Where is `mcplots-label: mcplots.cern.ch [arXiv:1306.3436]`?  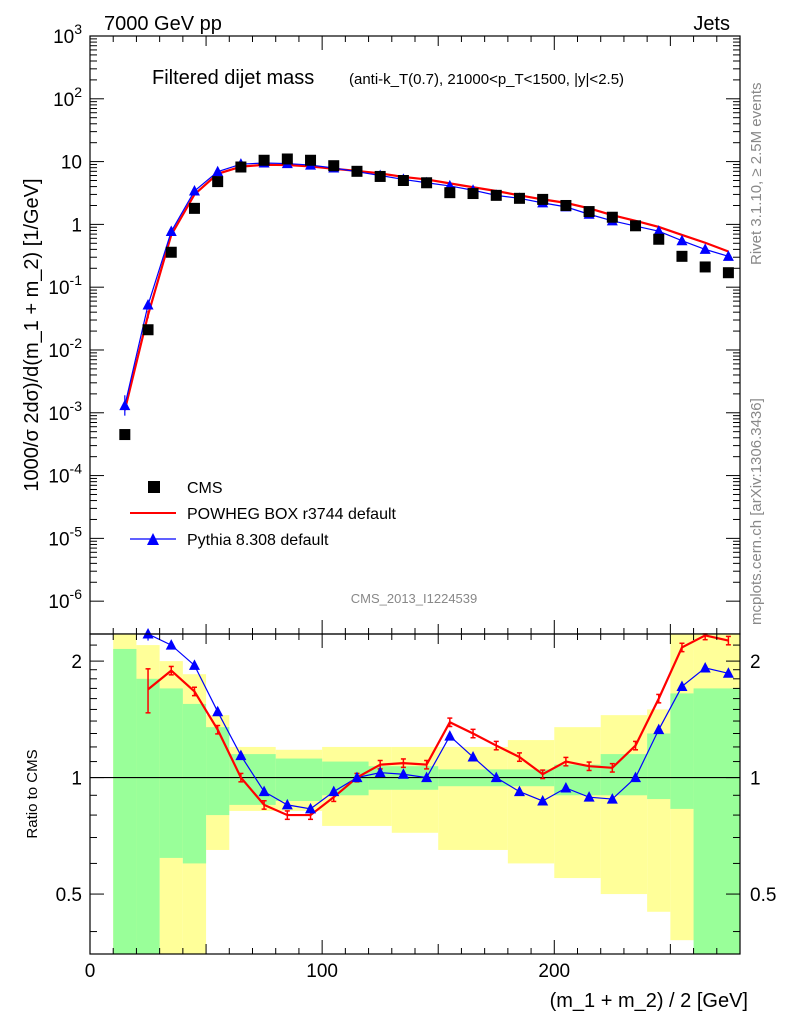
mcplots-label: mcplots.cern.ch [arXiv:1306.3436] is located at coordinates (756, 511).